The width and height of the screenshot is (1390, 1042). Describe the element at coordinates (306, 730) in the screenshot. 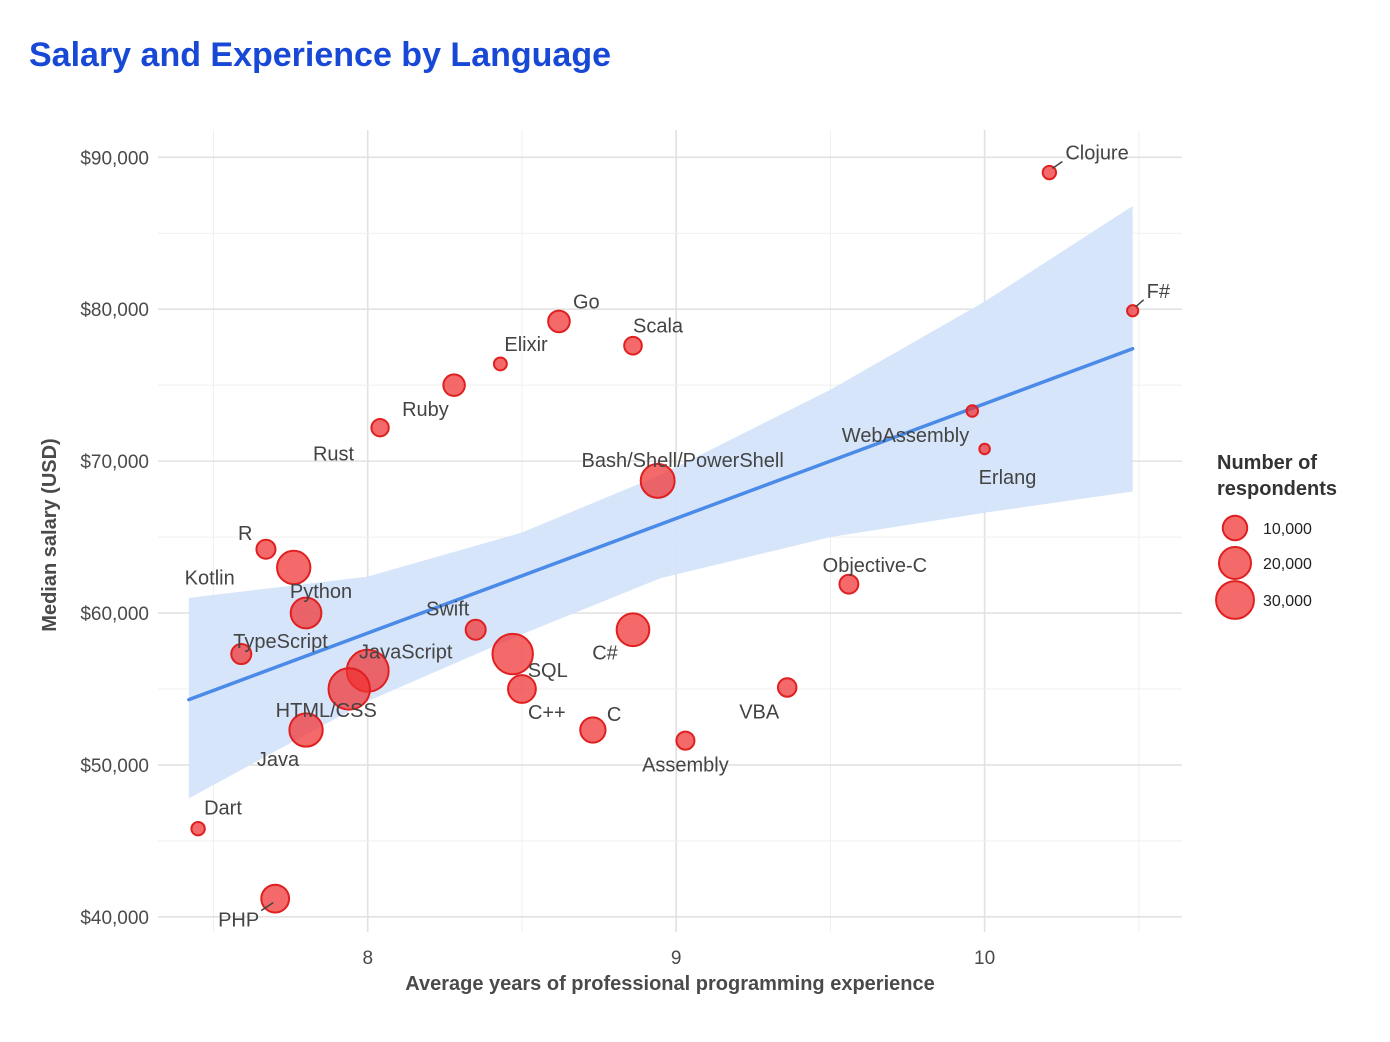

I see `data-point-java` at that location.